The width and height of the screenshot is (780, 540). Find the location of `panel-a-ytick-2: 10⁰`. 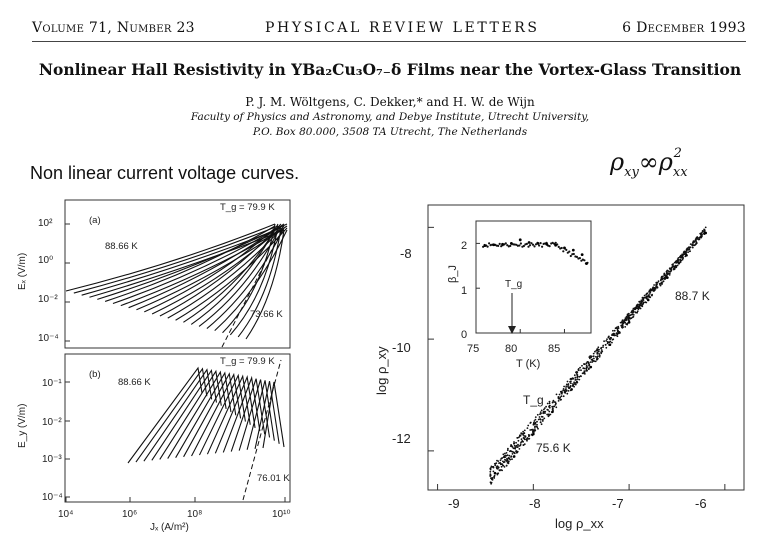

panel-a-ytick-2: 10⁰ is located at coordinates (45, 260).